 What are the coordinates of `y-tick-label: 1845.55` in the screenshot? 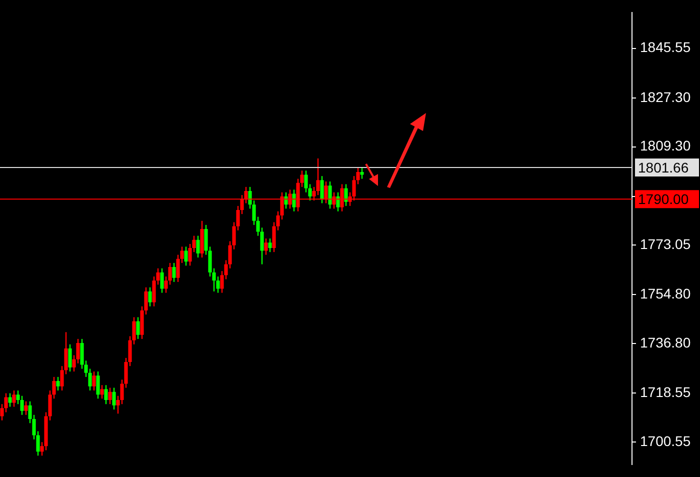 It's located at (665, 47).